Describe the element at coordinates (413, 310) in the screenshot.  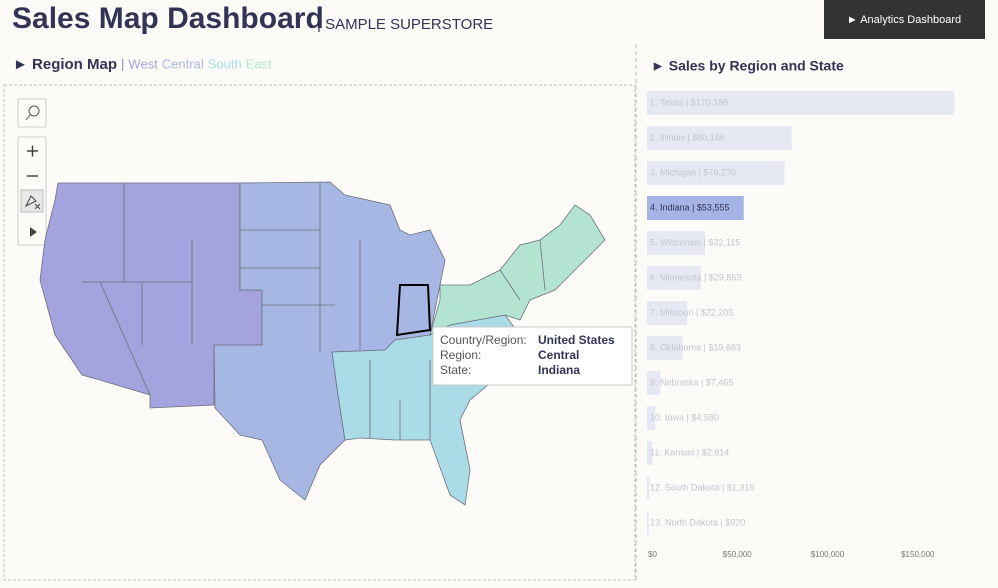
I see `state-indiana` at that location.